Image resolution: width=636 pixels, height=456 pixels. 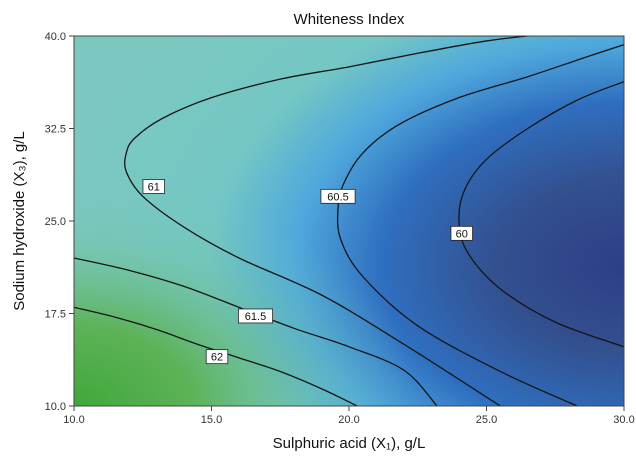 I want to click on y-tick-label: 32.5, so click(x=55, y=130).